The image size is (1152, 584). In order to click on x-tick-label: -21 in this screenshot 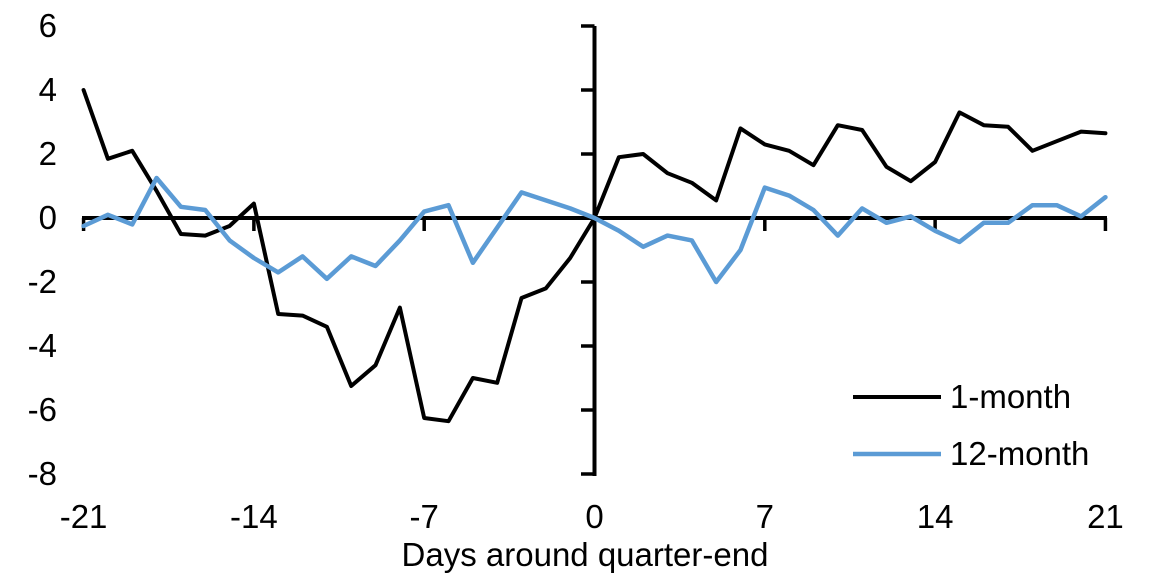, I will do `click(84, 516)`.